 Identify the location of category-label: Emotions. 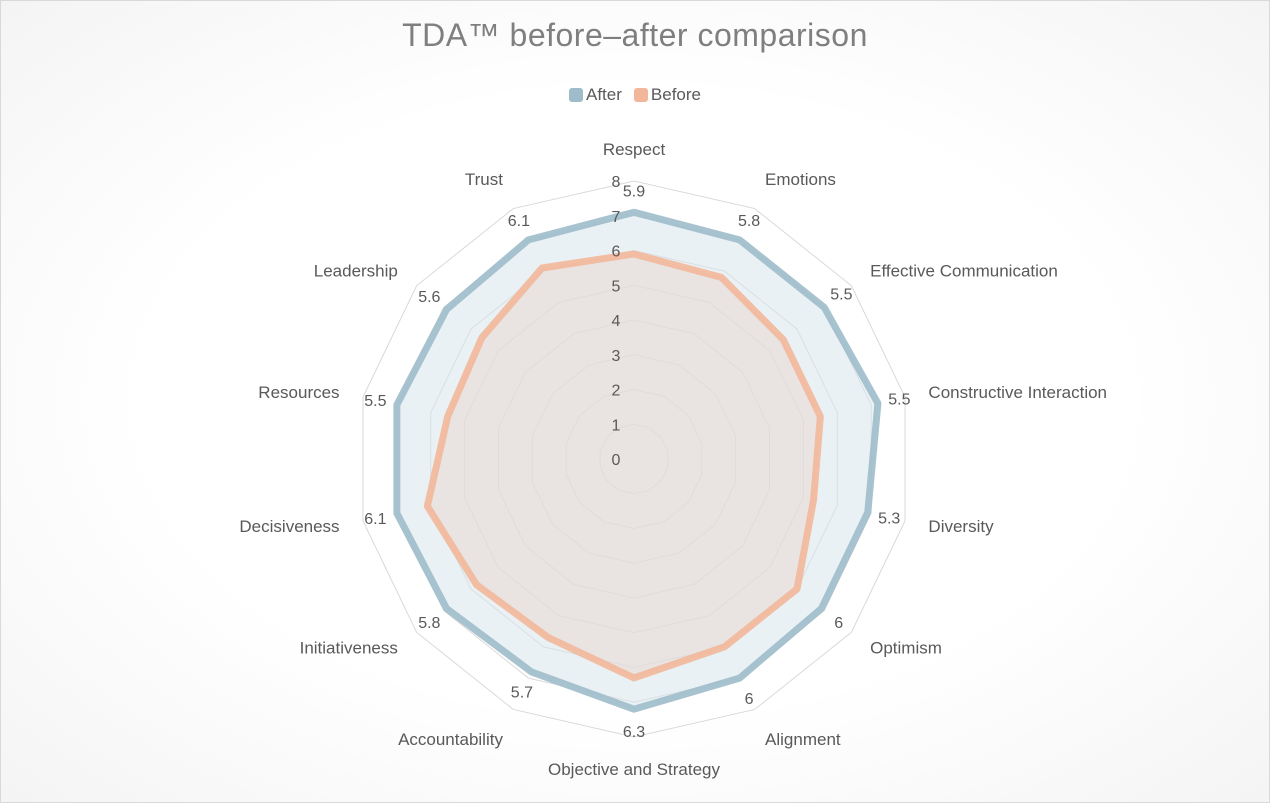
(800, 179).